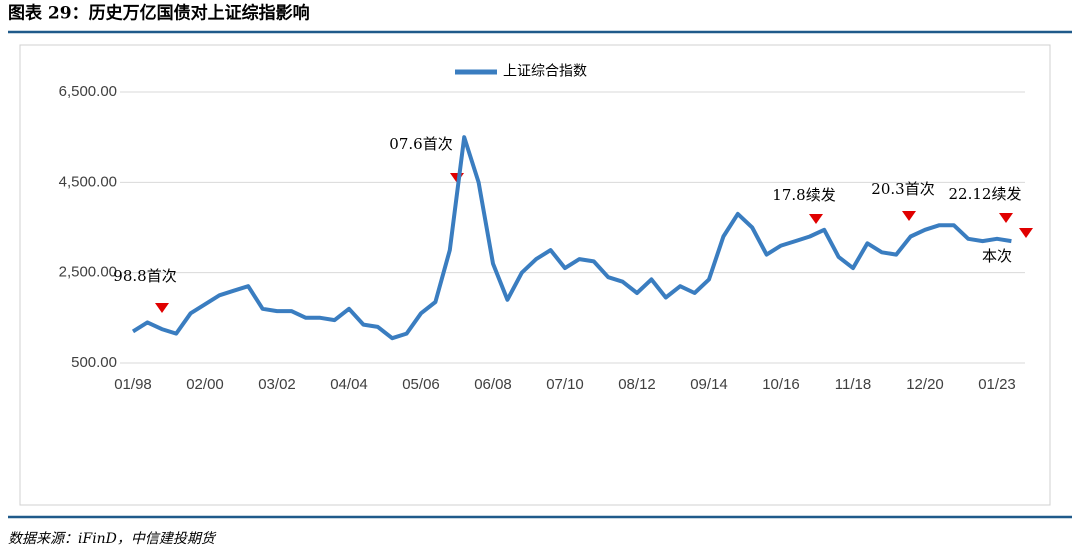 The image size is (1080, 557). I want to click on x-tick-label: 02/00, so click(205, 384).